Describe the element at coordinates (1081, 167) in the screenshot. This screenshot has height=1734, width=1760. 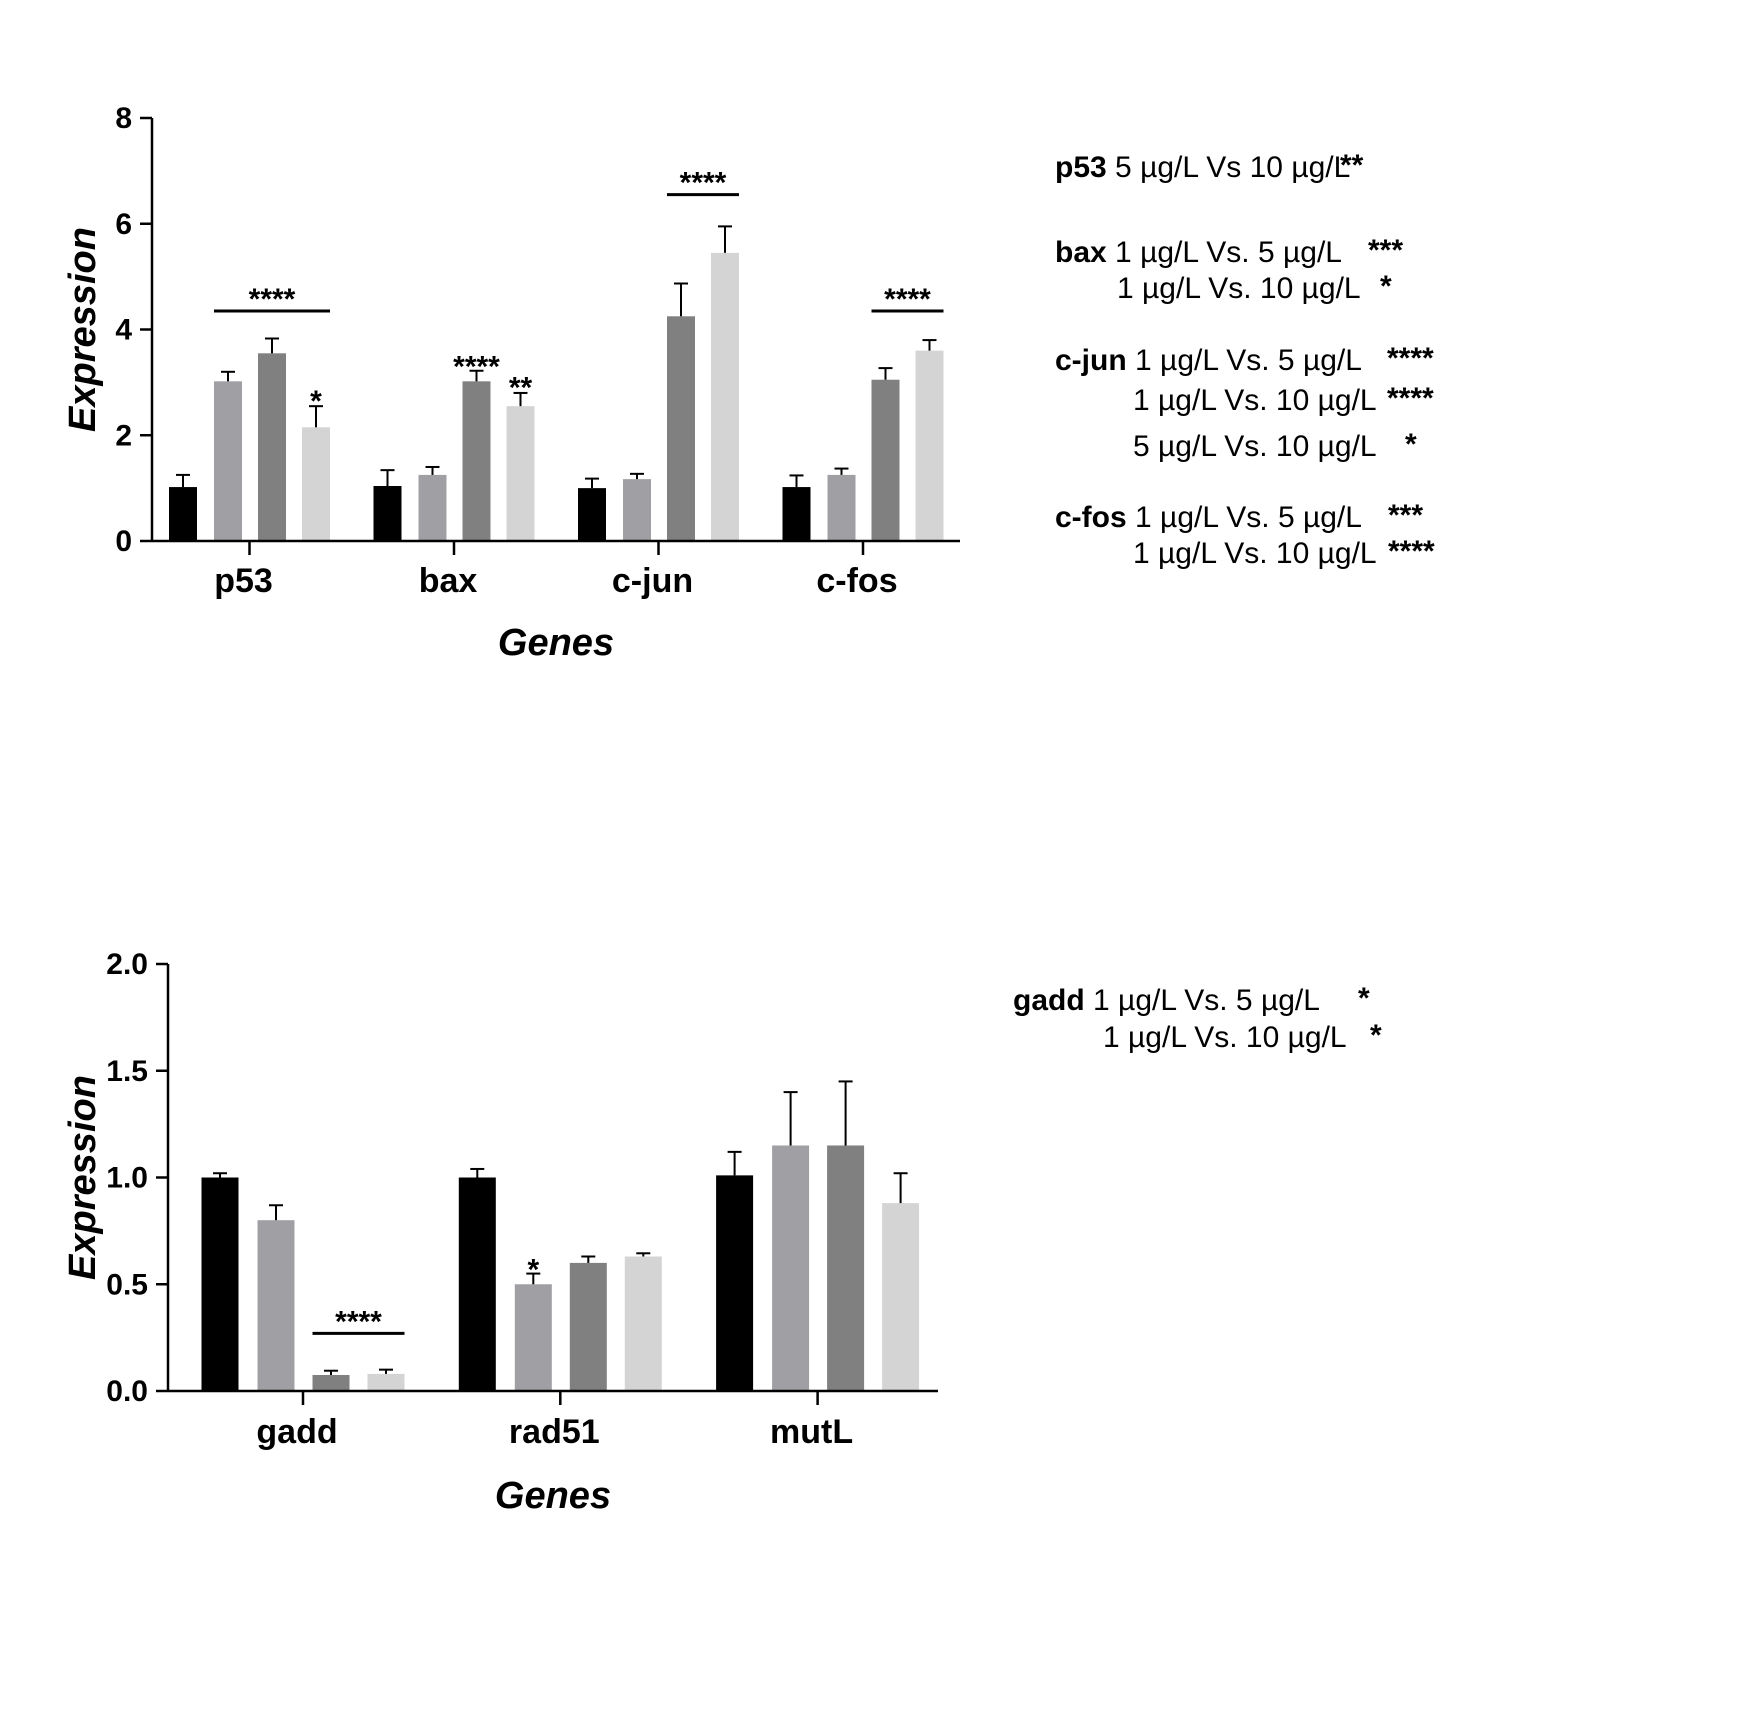
I see `note-gene: p53` at that location.